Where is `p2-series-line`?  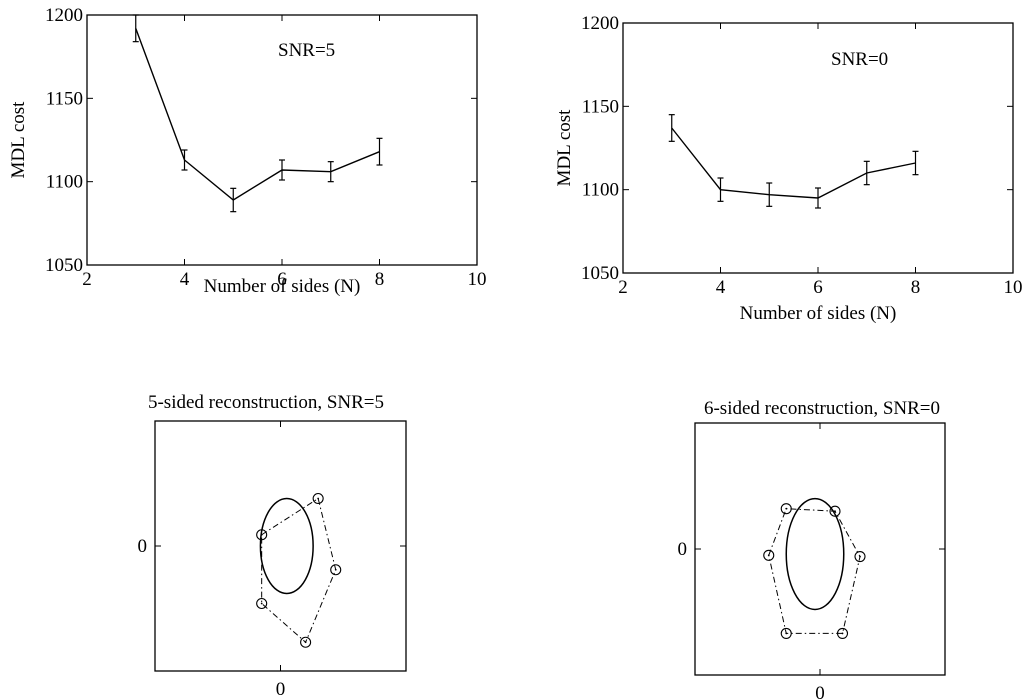 p2-series-line is located at coordinates (793, 163).